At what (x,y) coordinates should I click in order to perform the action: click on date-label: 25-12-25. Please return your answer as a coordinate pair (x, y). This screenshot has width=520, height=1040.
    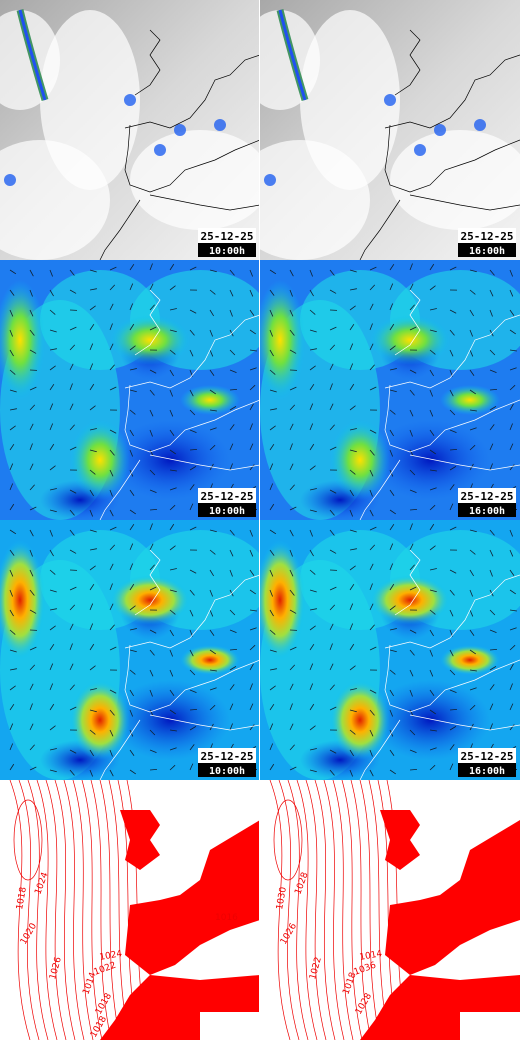
    Looking at the image, I should click on (487, 756).